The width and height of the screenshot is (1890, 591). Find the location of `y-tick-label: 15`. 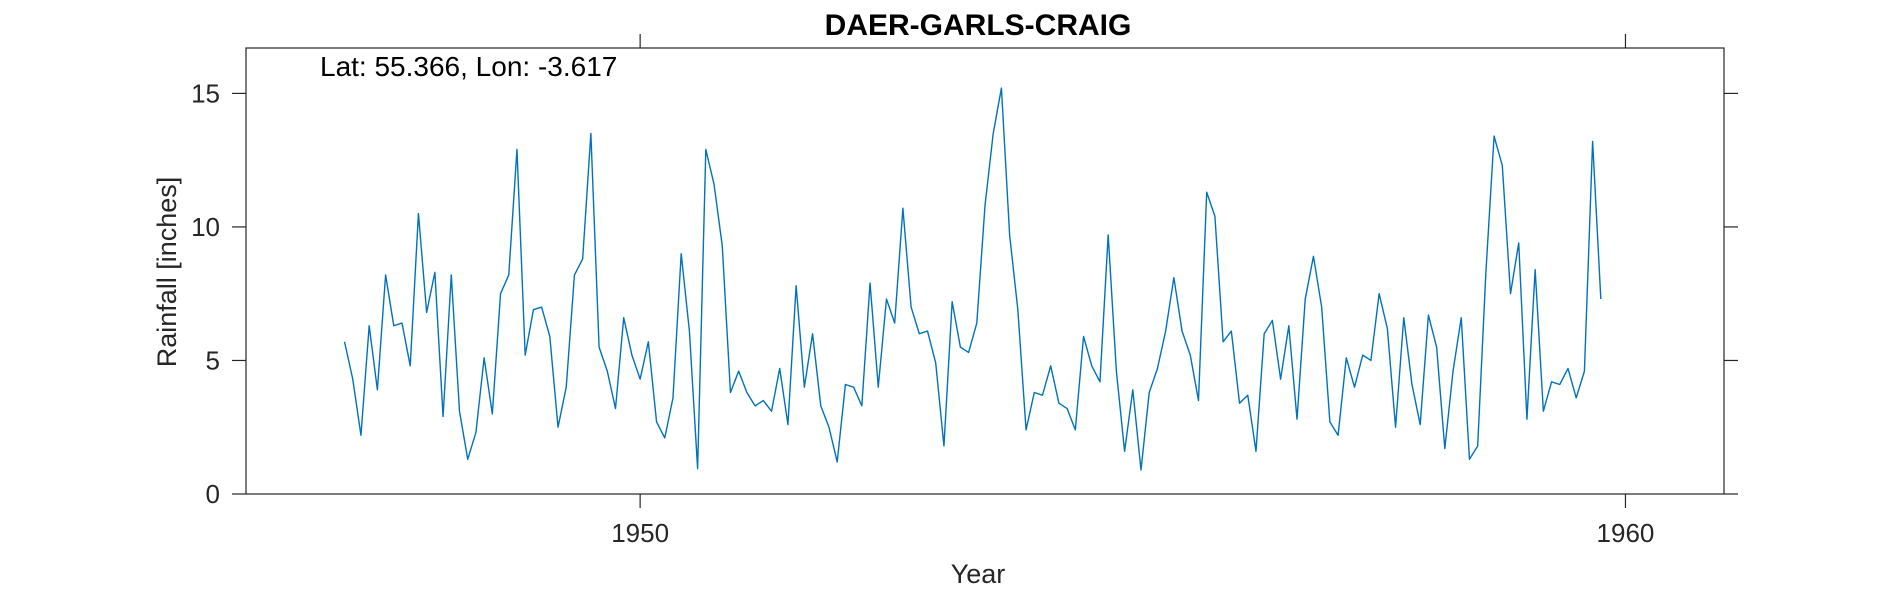

y-tick-label: 15 is located at coordinates (205, 93).